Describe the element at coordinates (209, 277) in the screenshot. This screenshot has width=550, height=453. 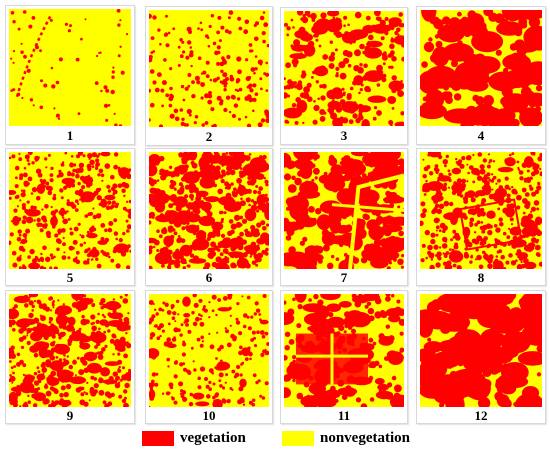
I see `panel-label-6: 6` at that location.